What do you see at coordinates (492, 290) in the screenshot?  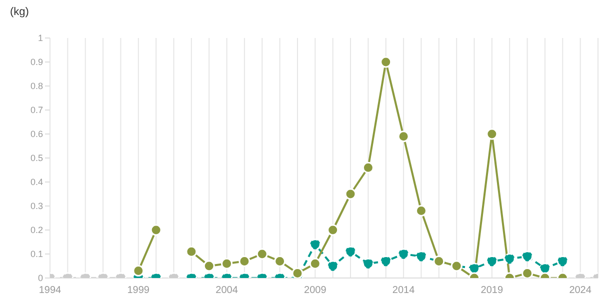 I see `x-tick-label: 2019` at bounding box center [492, 290].